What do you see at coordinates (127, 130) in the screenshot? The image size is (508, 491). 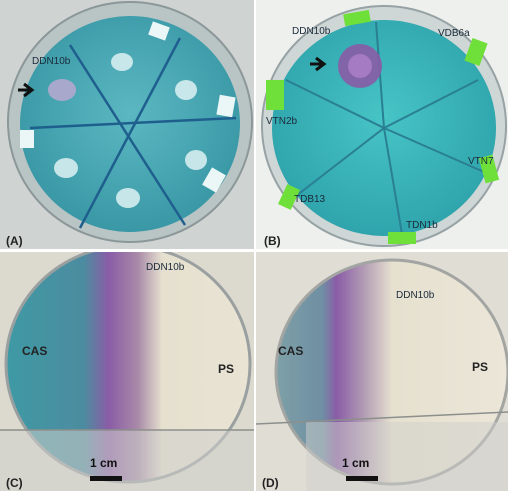 I see `colony-spots-a` at bounding box center [127, 130].